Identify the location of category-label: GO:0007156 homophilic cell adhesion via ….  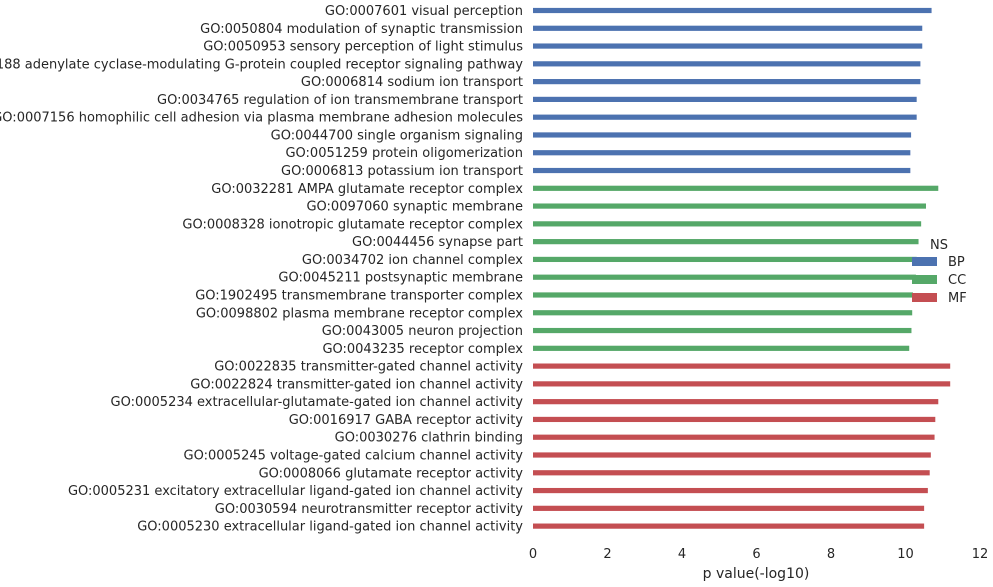
(261, 118).